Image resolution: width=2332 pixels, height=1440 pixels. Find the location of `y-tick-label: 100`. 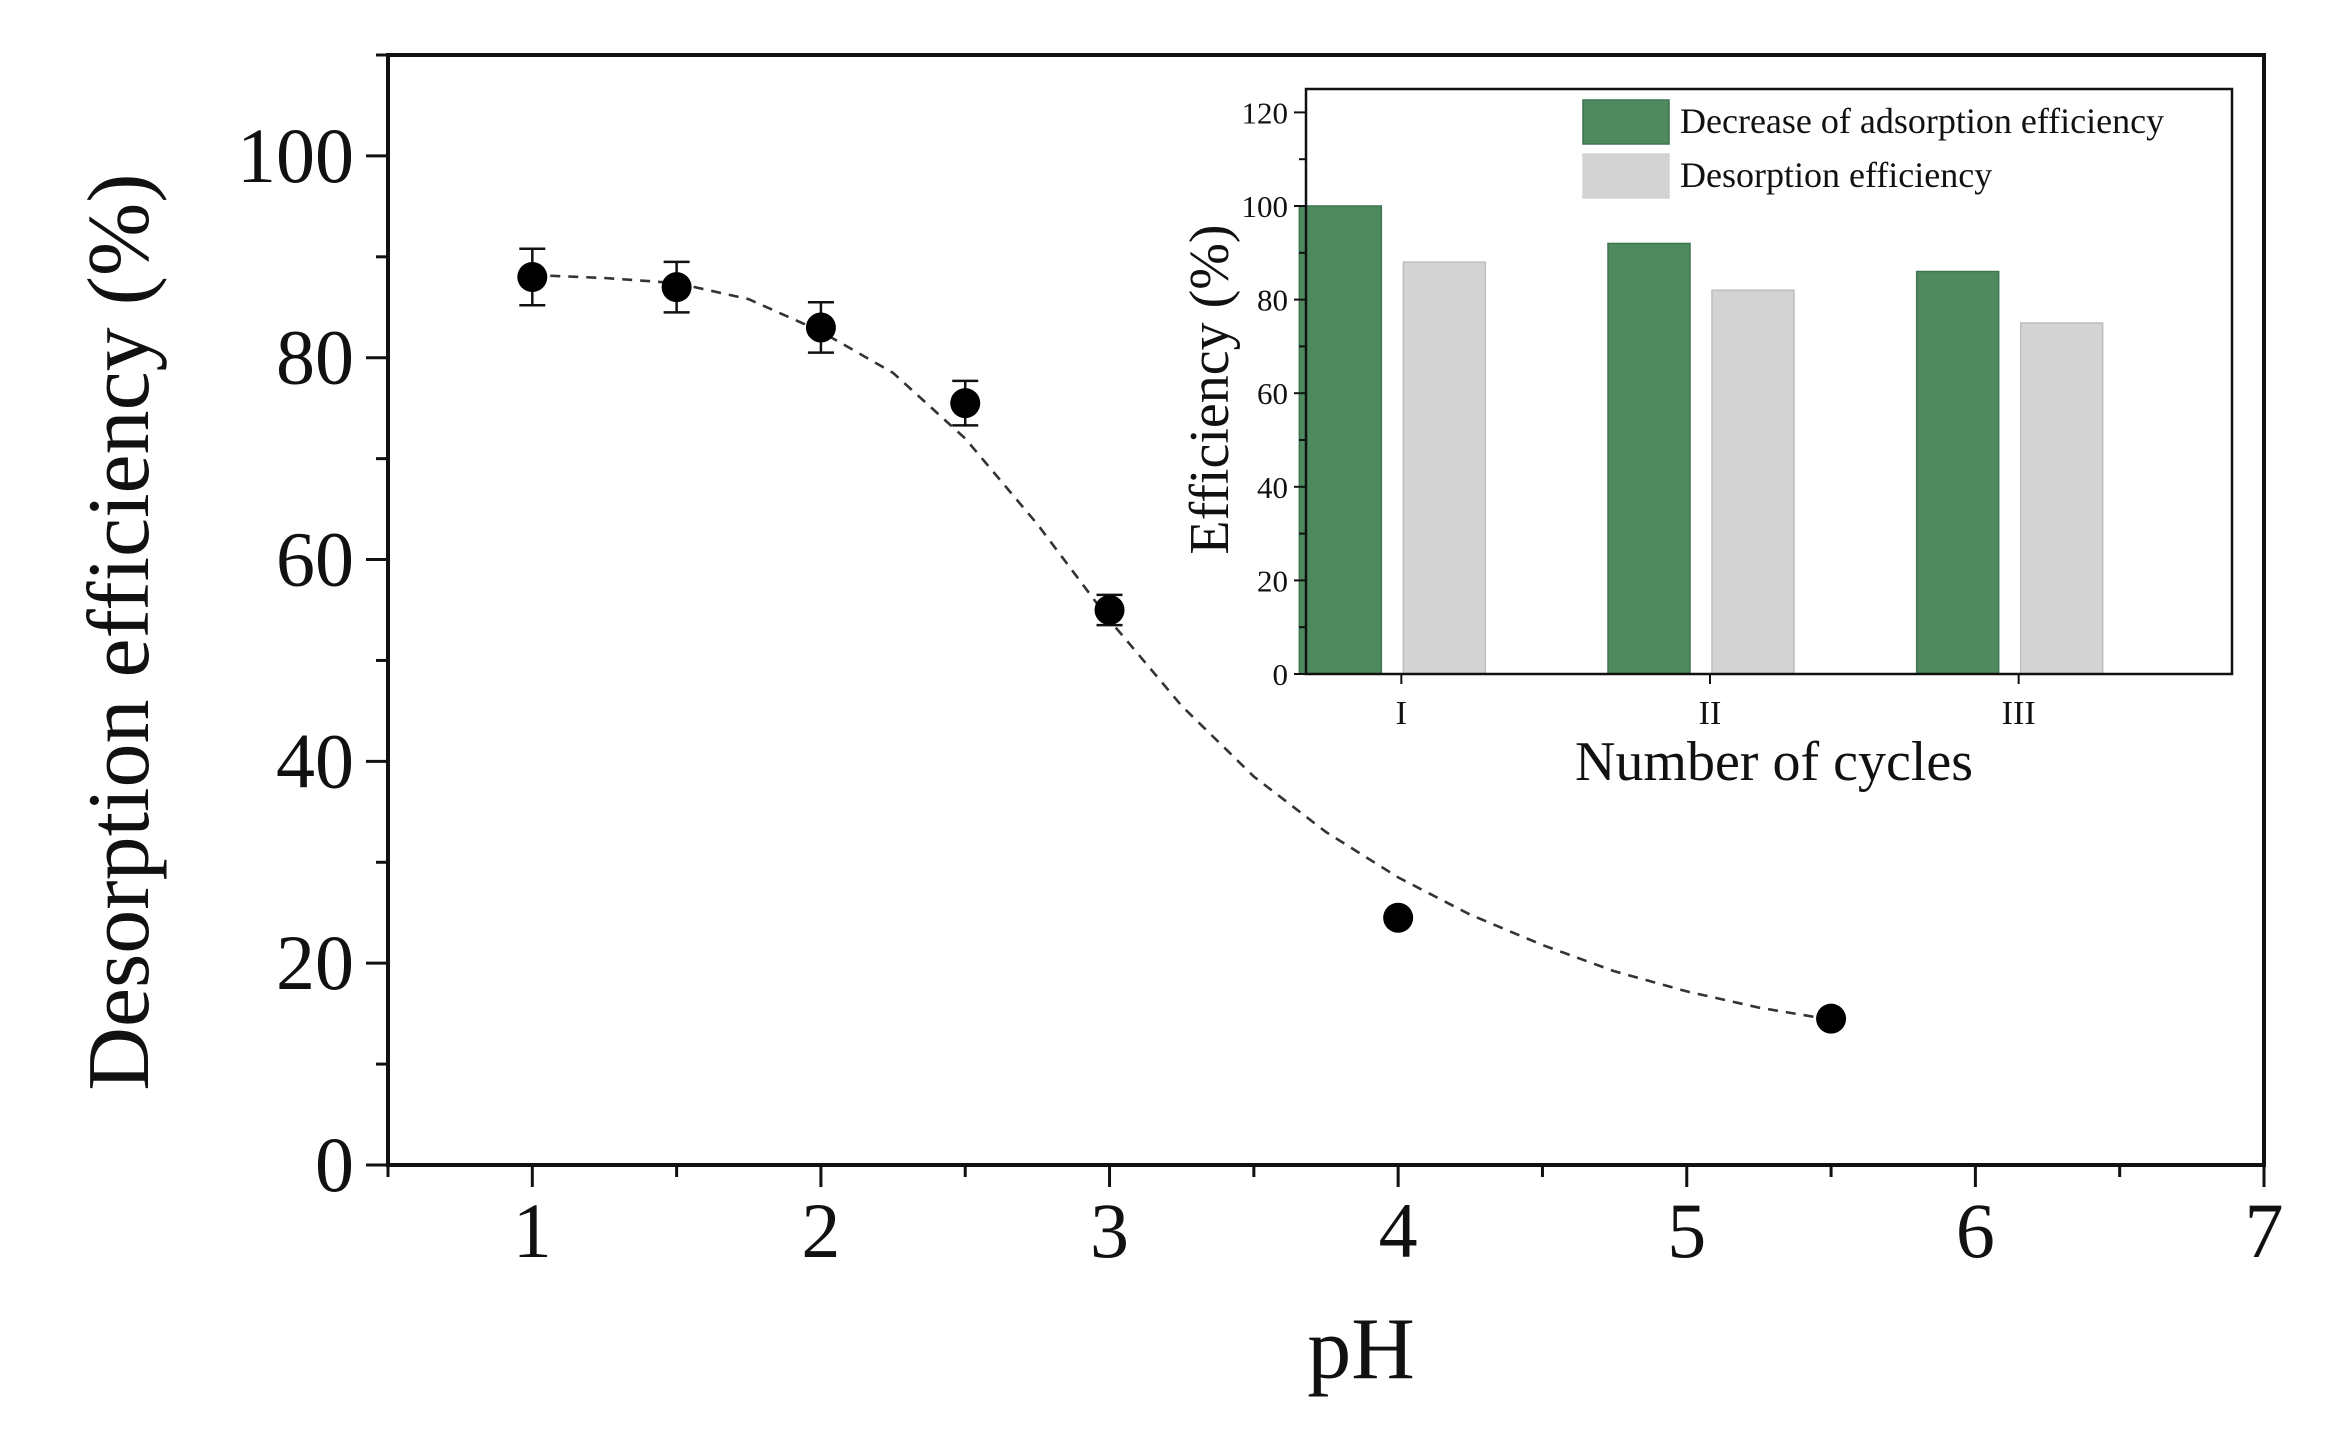

y-tick-label: 100 is located at coordinates (295, 155).